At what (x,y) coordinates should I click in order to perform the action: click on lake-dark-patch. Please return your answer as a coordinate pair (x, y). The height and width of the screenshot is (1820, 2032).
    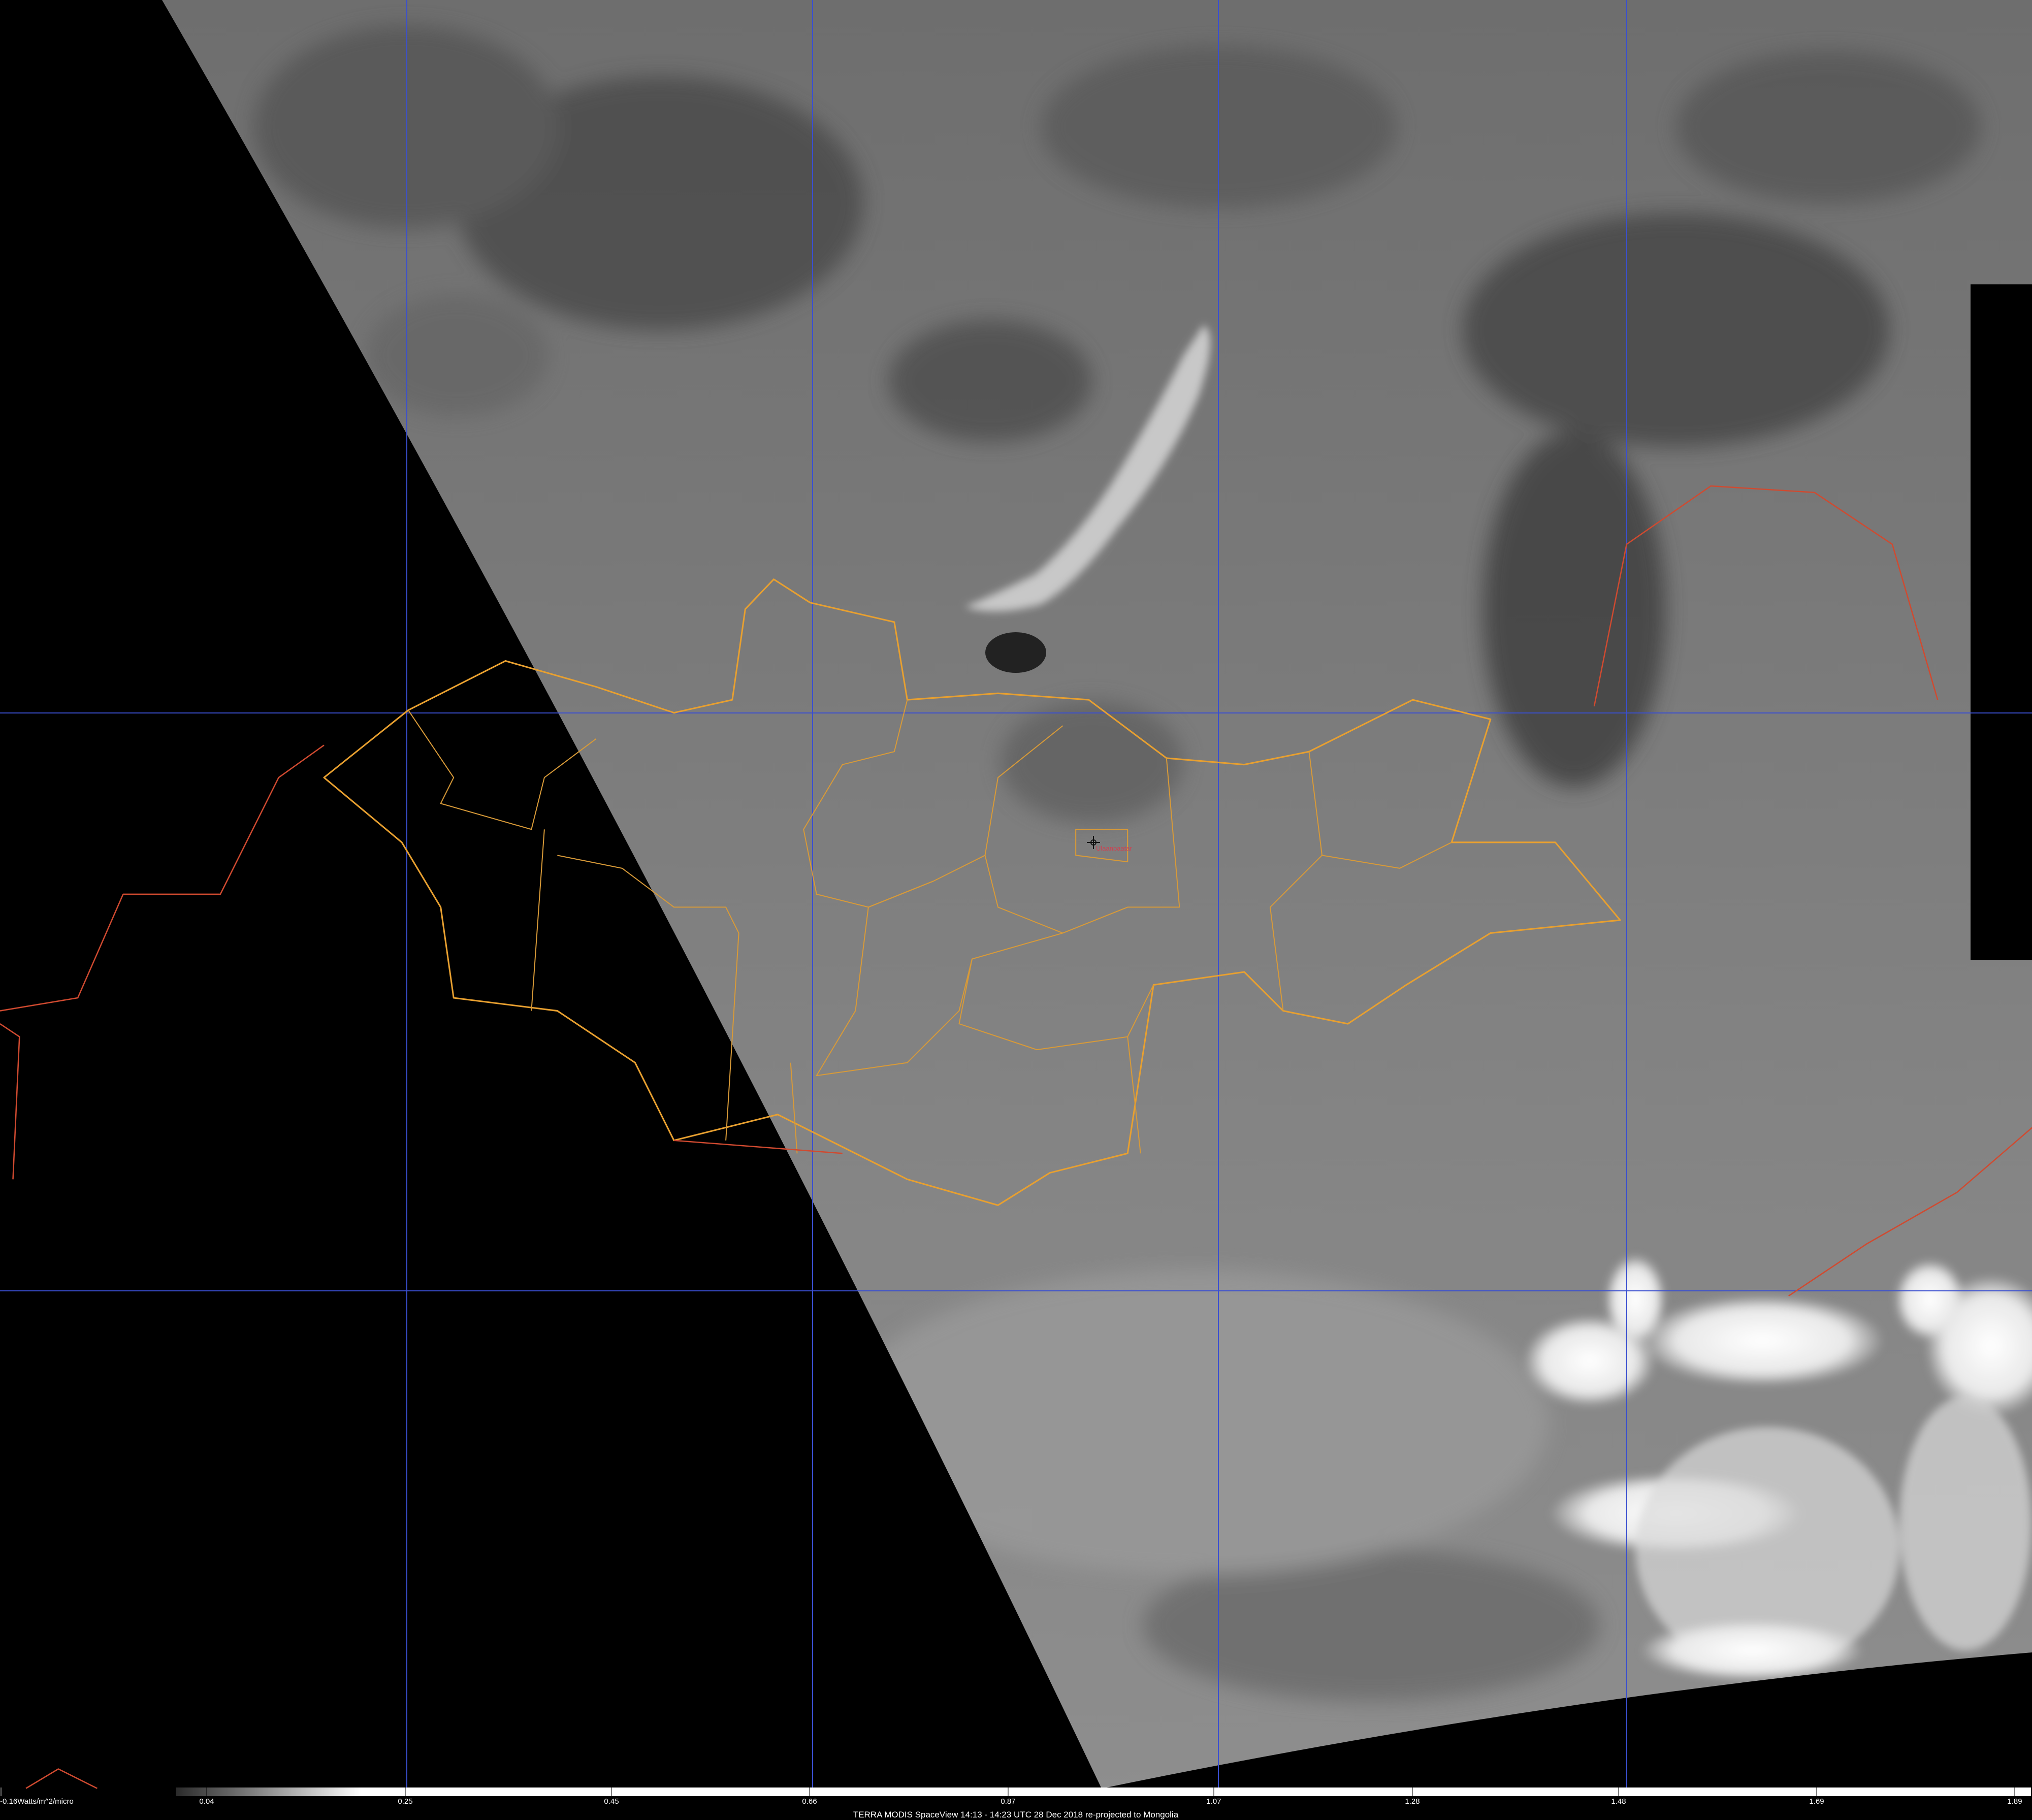
    Looking at the image, I should click on (1015, 652).